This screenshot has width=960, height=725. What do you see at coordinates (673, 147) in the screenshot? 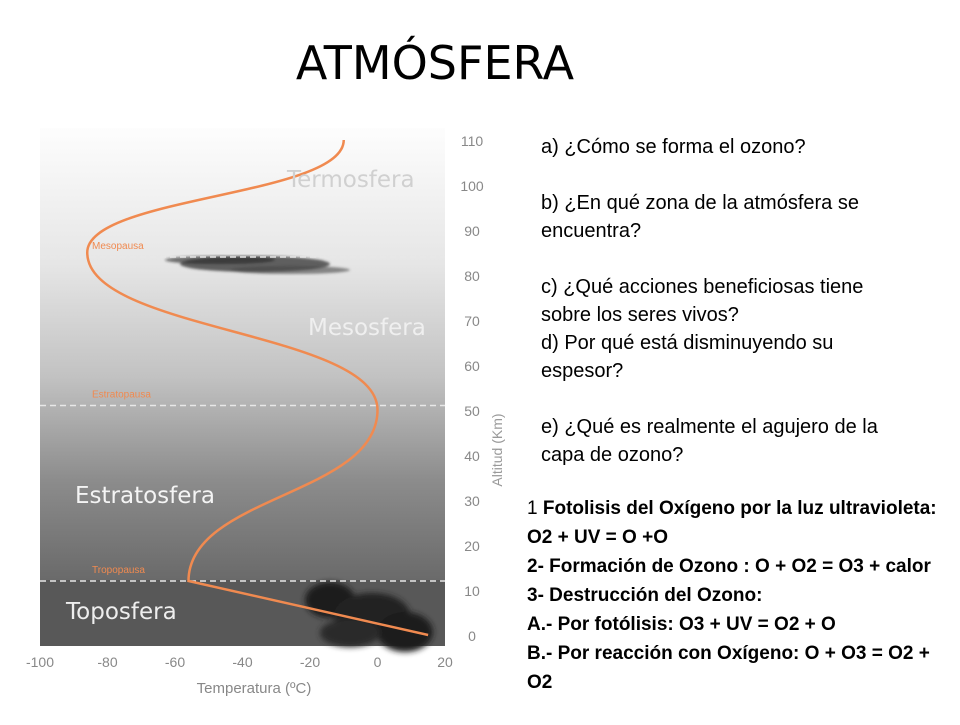
I see `question-a: a) ¿Cómo se forma el ozono?` at bounding box center [673, 147].